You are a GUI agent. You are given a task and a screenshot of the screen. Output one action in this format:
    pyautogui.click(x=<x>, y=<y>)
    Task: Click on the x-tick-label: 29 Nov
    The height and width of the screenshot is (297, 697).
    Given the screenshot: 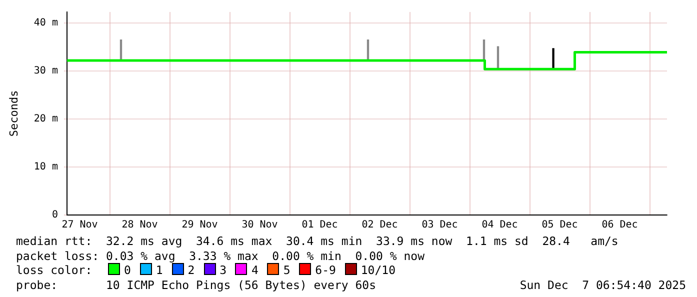 What is the action you would take?
    pyautogui.click(x=200, y=225)
    